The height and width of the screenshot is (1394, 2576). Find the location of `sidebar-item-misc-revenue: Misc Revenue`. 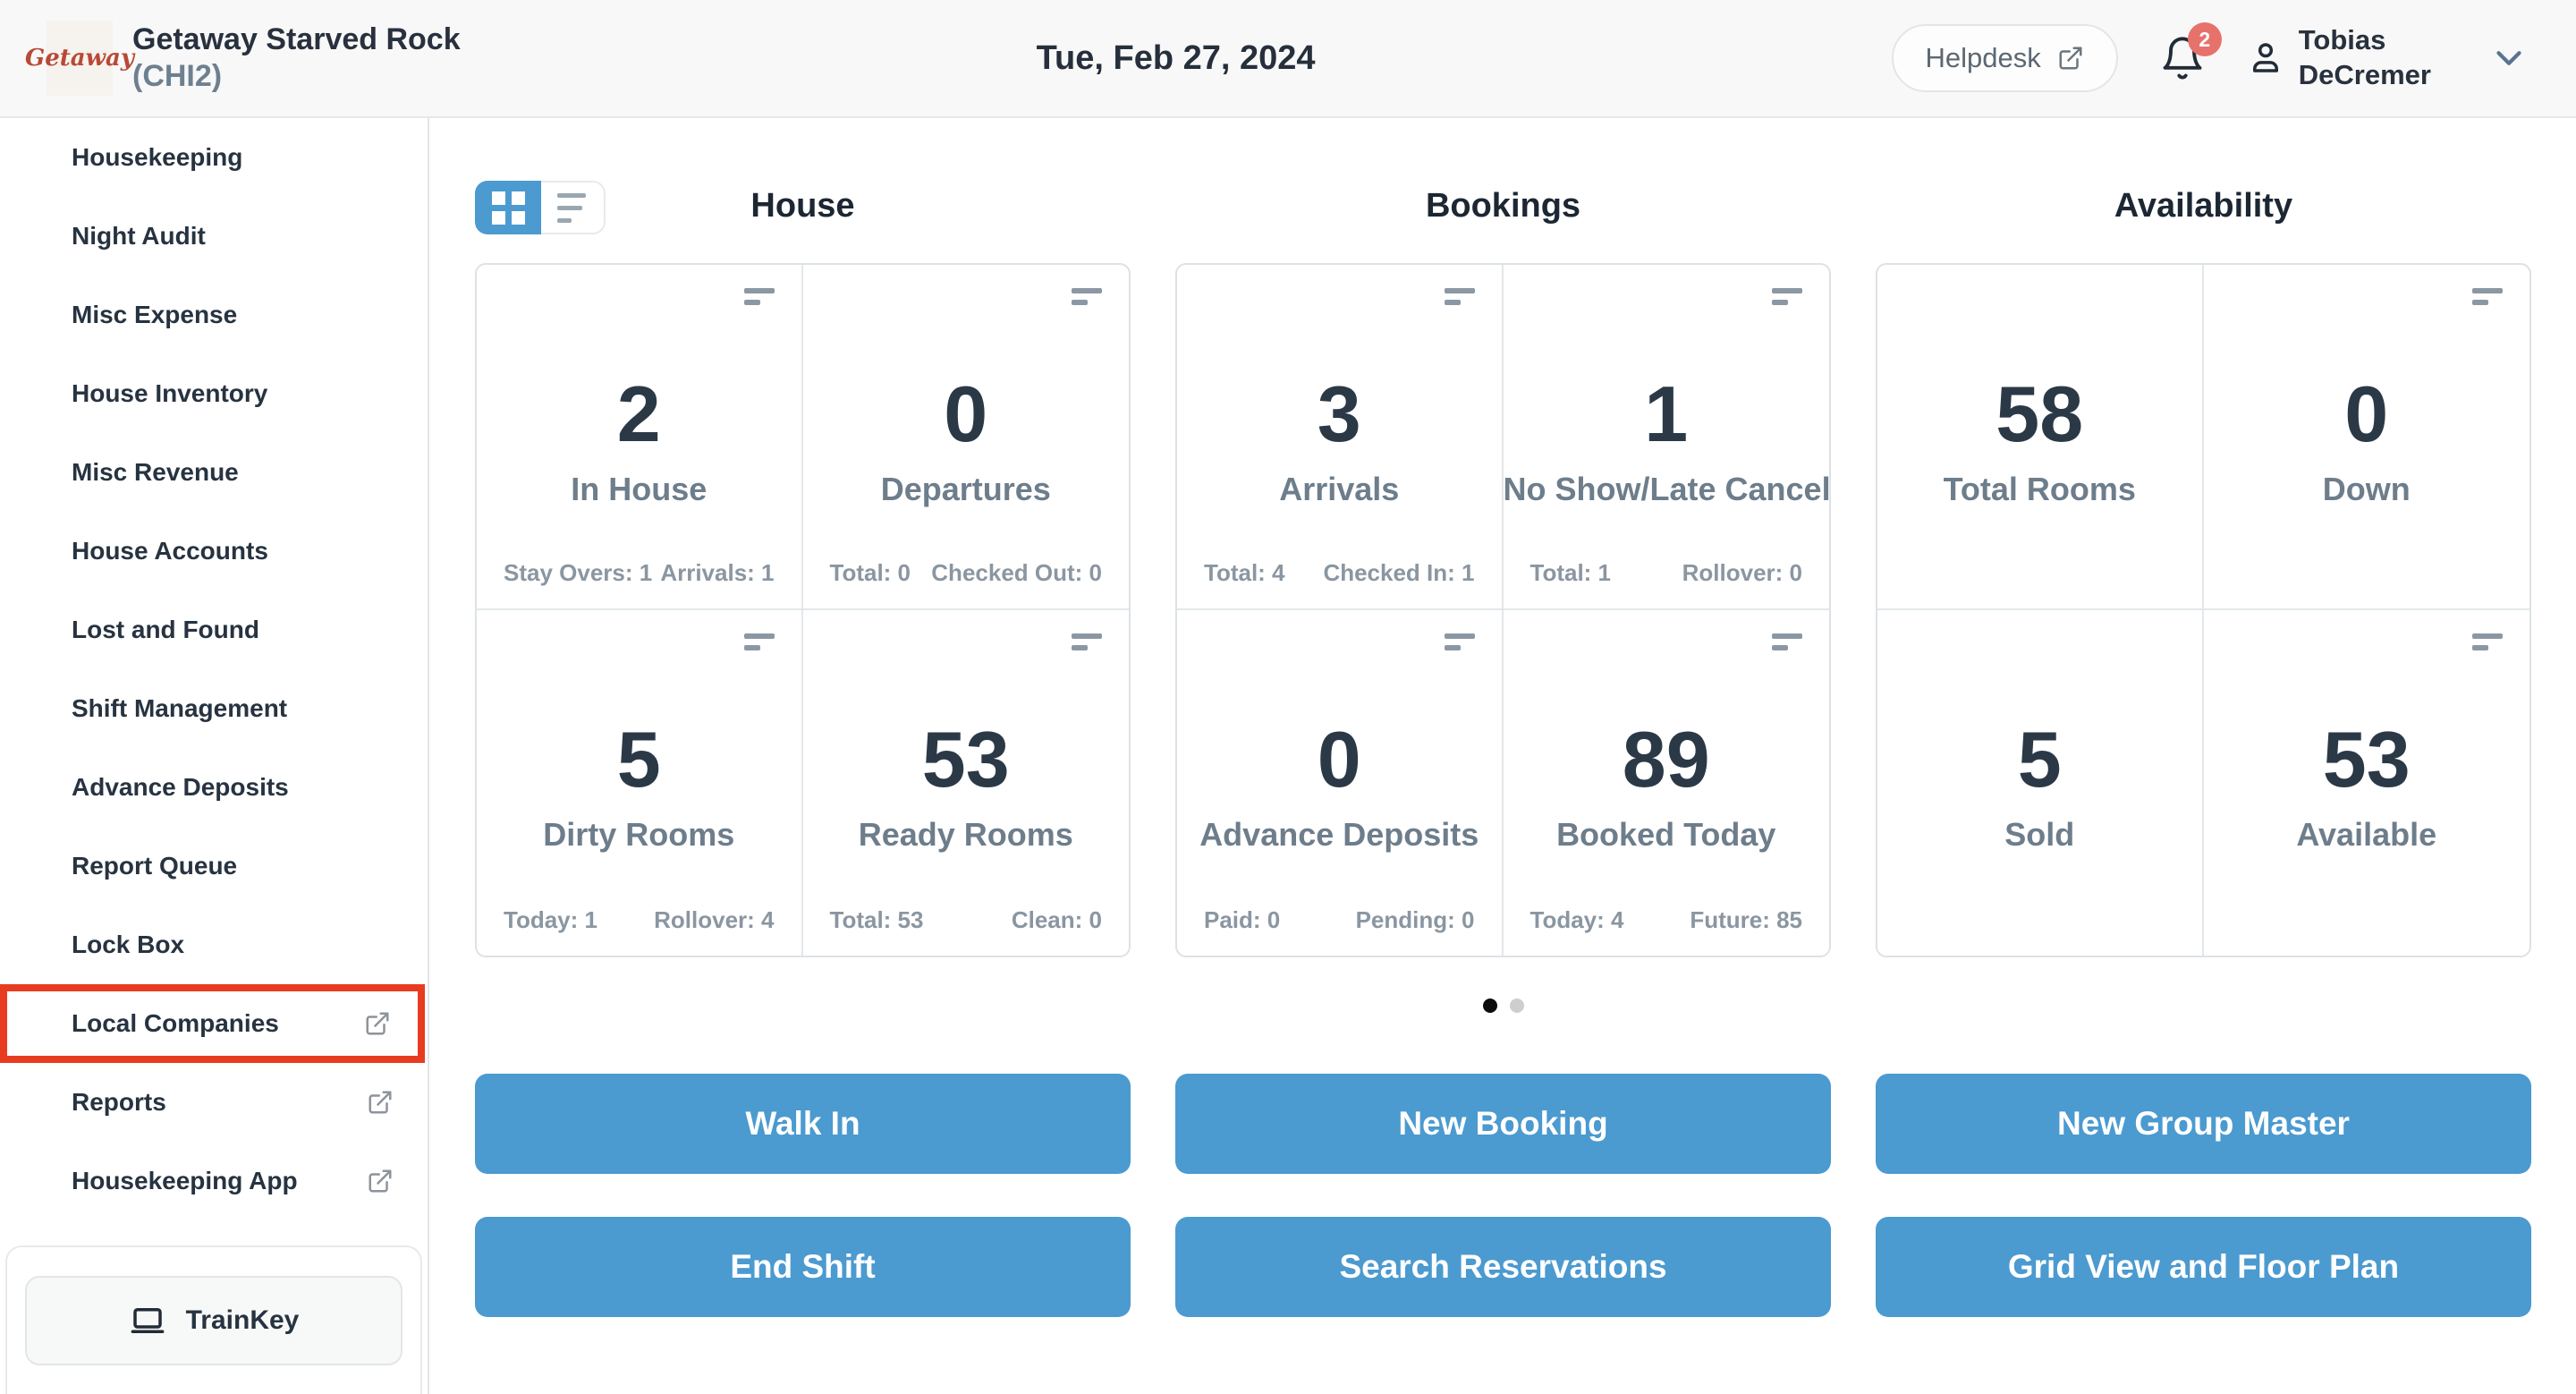

sidebar-item-misc-revenue: Misc Revenue is located at coordinates (214, 473).